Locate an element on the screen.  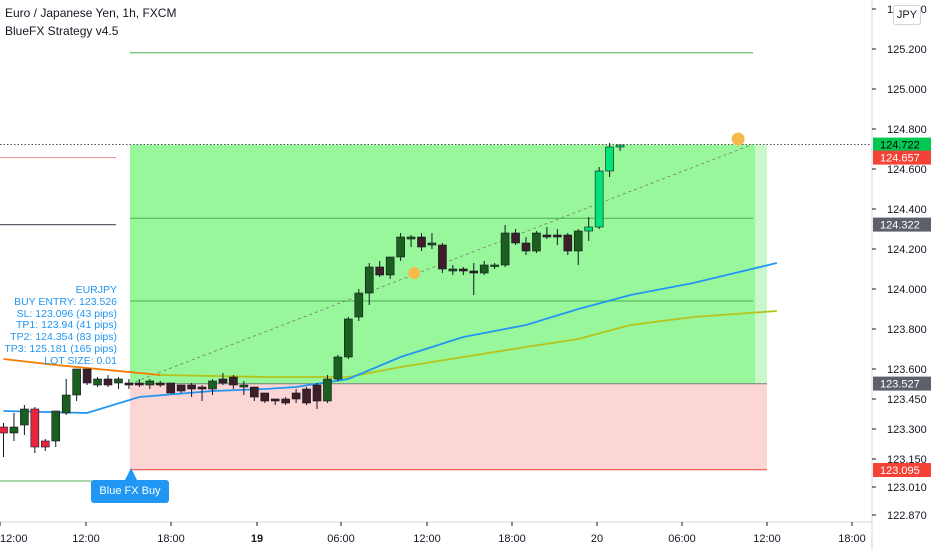
buy-signal-arrow is located at coordinates (131, 474).